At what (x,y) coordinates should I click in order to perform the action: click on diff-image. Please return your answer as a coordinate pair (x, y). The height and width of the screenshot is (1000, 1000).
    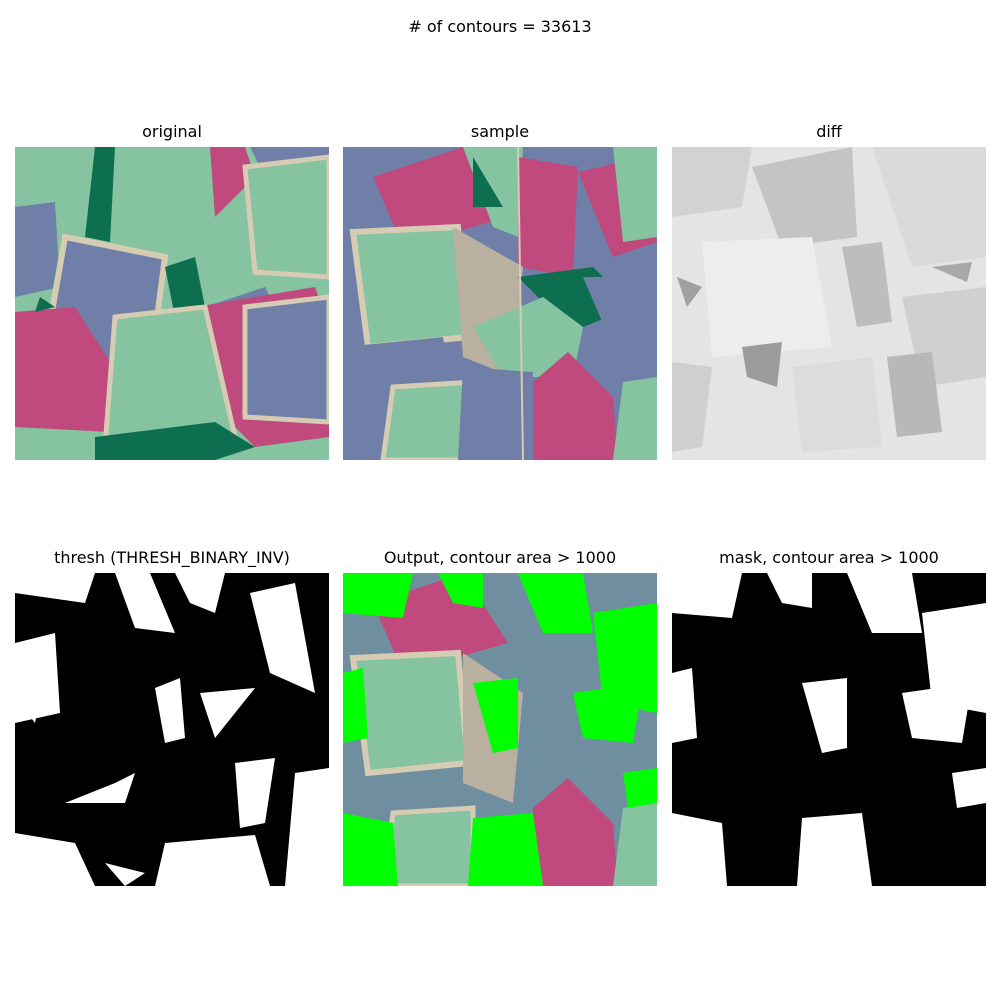
    Looking at the image, I should click on (829, 303).